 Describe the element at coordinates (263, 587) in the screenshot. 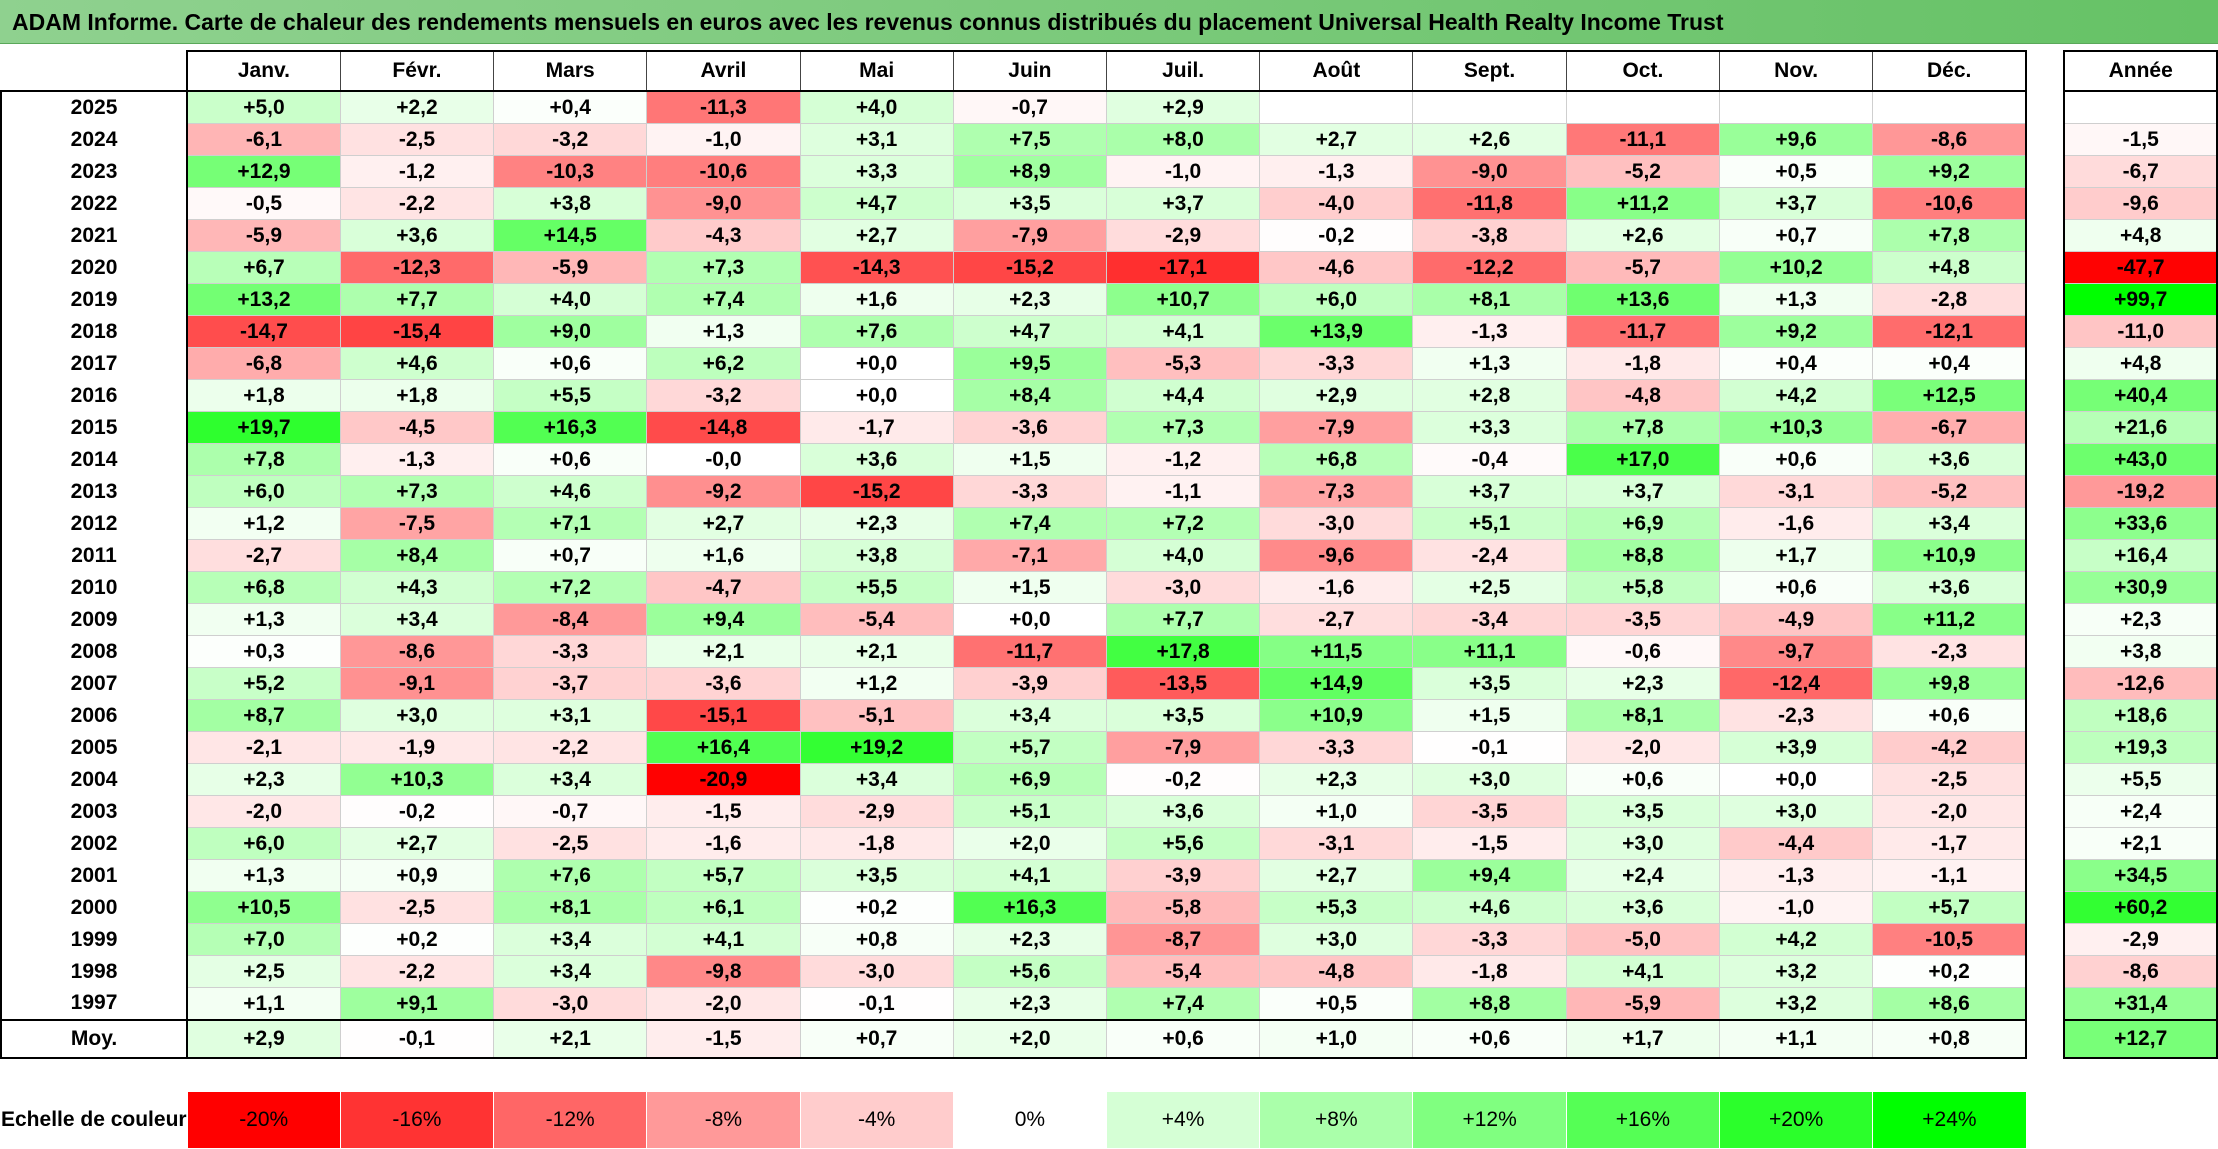

I see `cell-2010-jan: +6,8` at that location.